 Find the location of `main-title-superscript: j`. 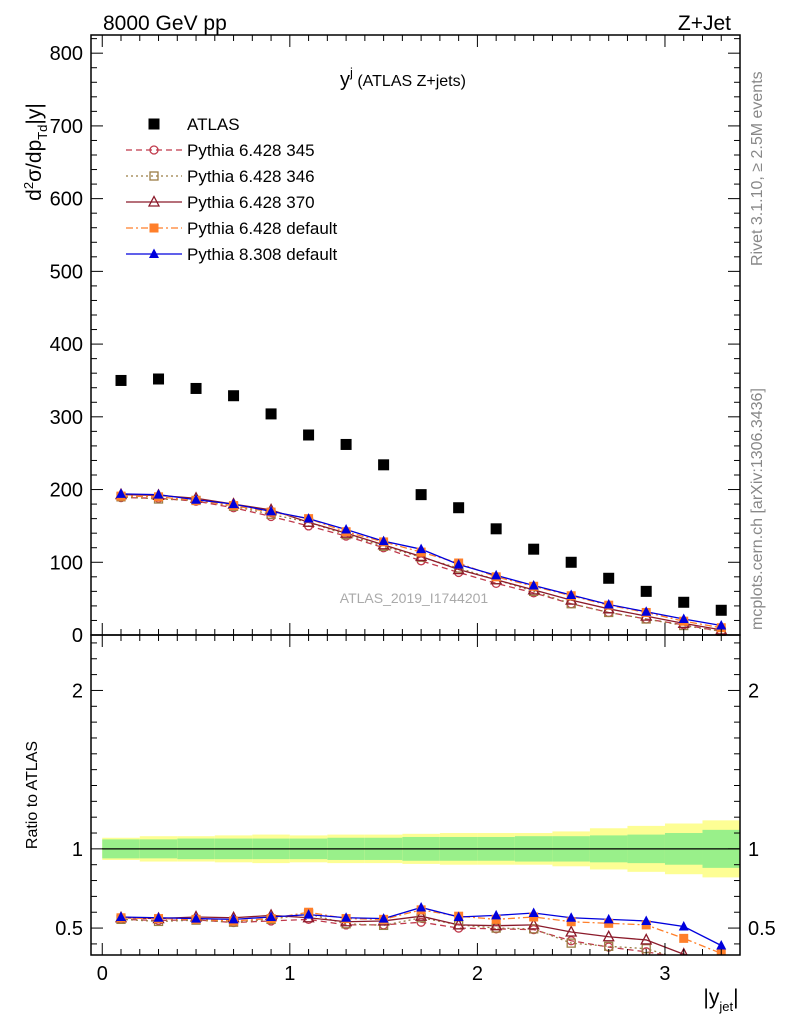

main-title-superscript: j is located at coordinates (351, 72).